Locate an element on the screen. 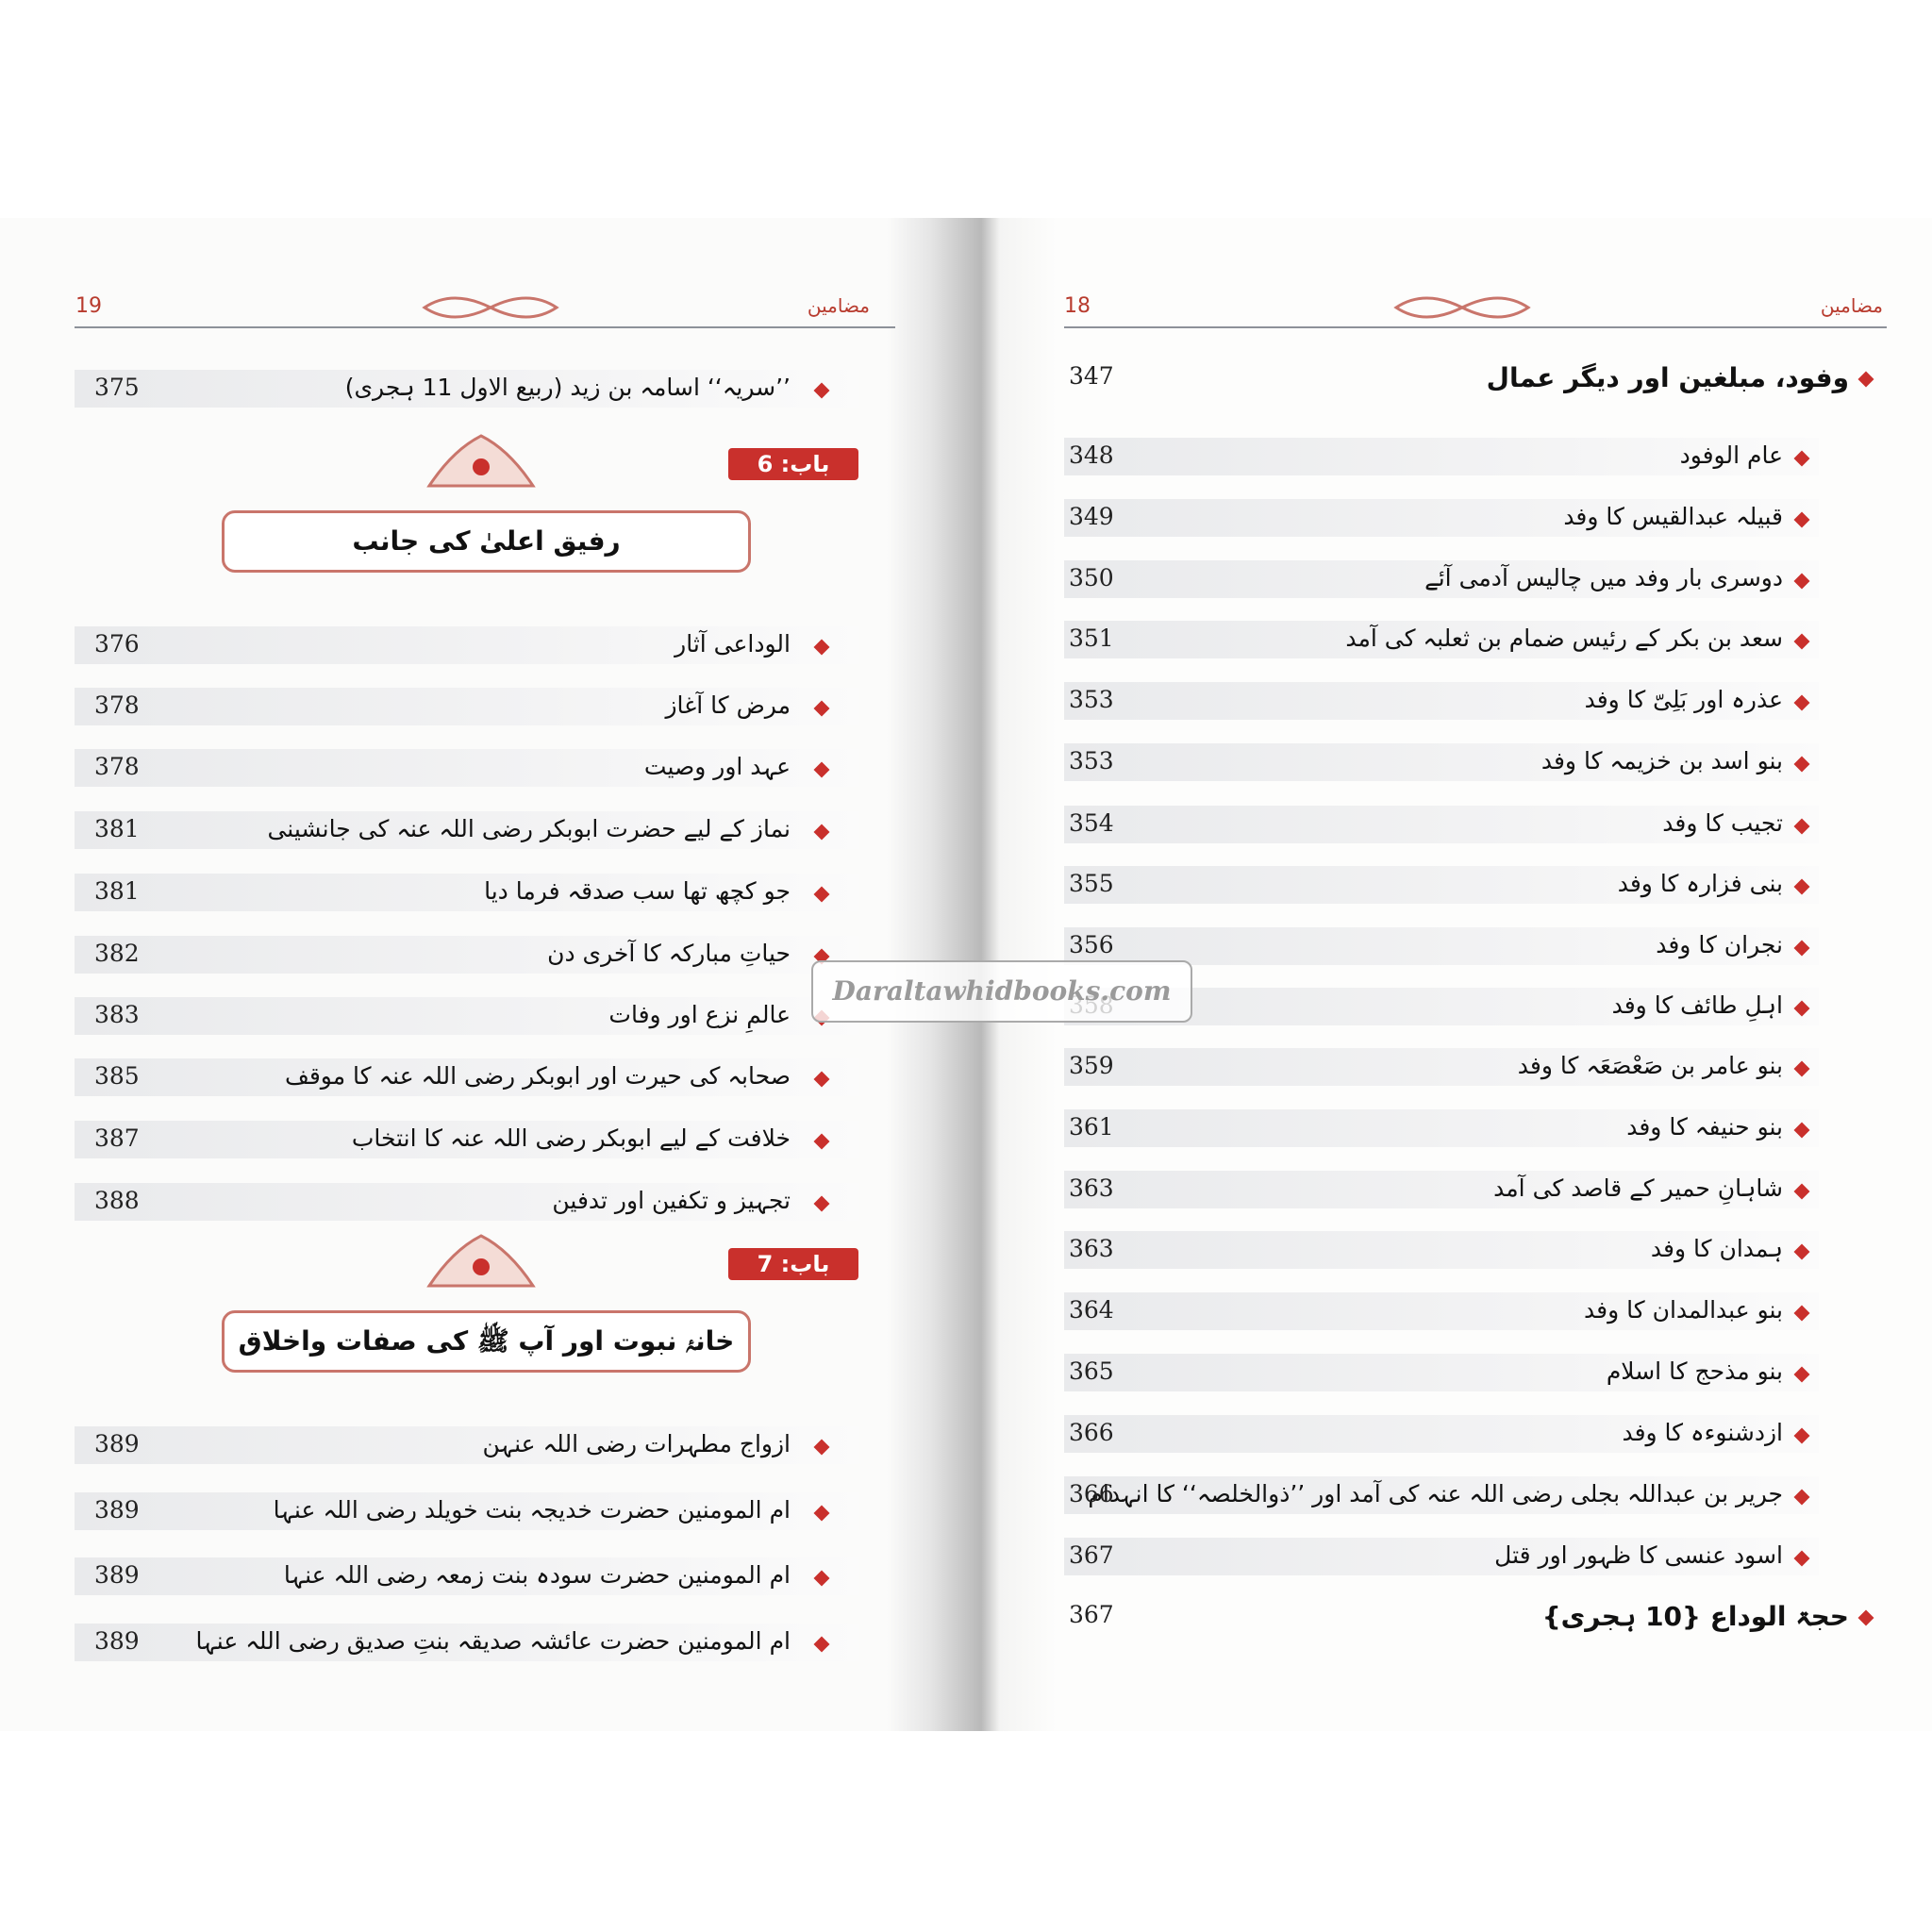 The image size is (1932, 1932). watermark: Daraltawhidbooks.com is located at coordinates (1001, 991).